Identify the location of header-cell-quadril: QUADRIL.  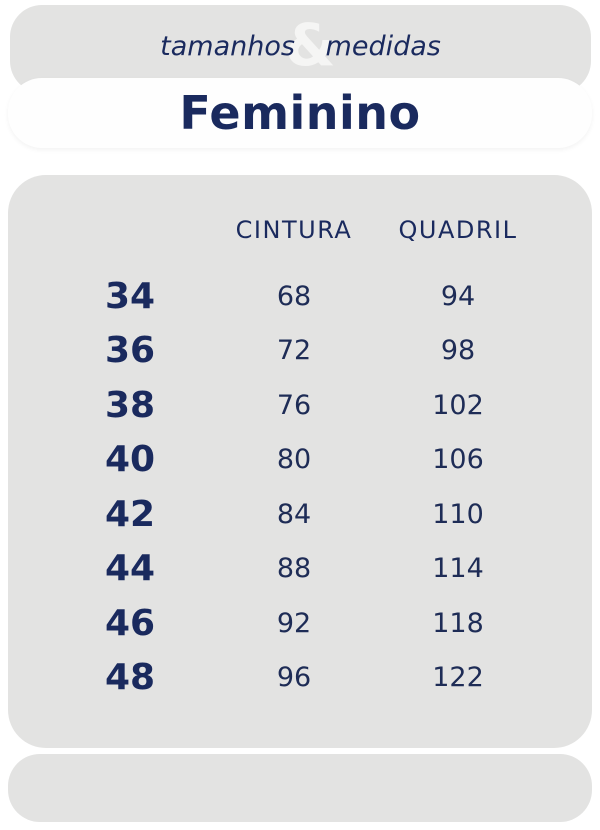
(458, 230).